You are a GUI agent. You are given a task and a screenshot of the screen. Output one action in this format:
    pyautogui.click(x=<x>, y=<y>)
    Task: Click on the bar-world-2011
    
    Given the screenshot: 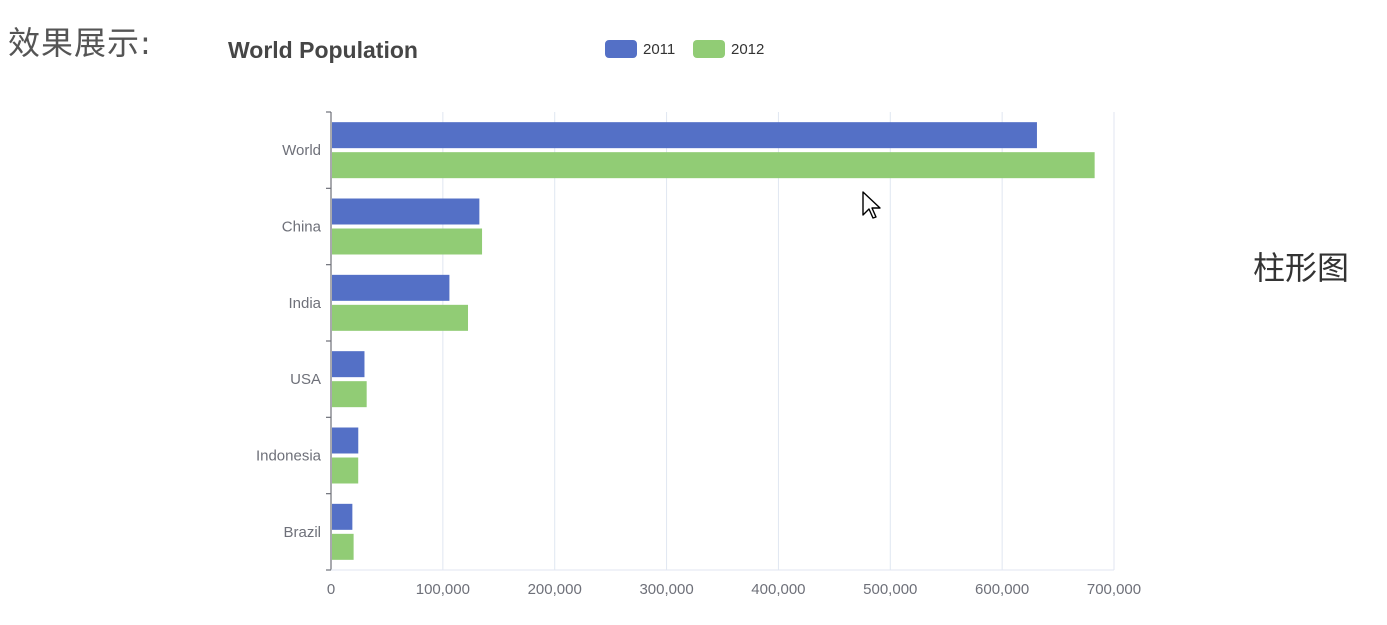 What is the action you would take?
    pyautogui.click(x=684, y=135)
    